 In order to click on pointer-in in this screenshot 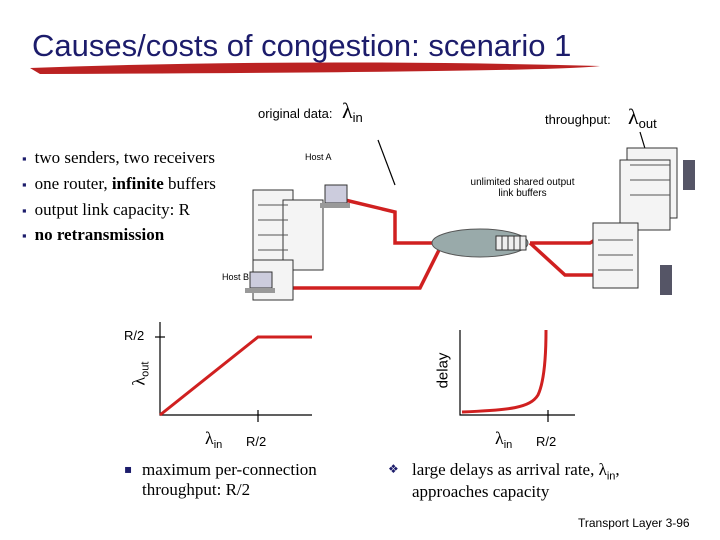, I will do `click(386, 162)`.